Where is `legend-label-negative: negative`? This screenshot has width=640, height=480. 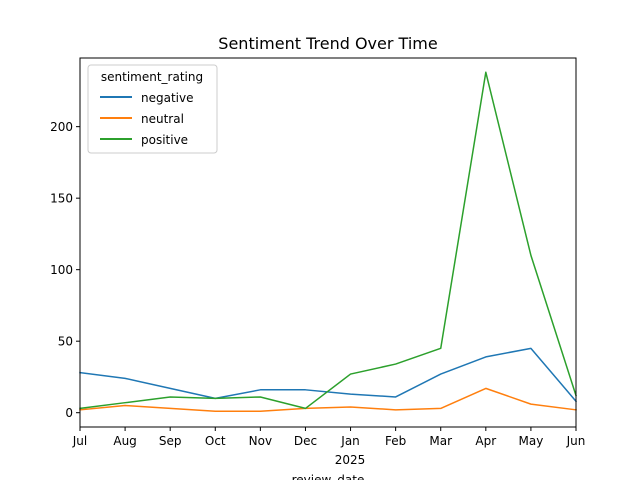
legend-label-negative: negative is located at coordinates (167, 98).